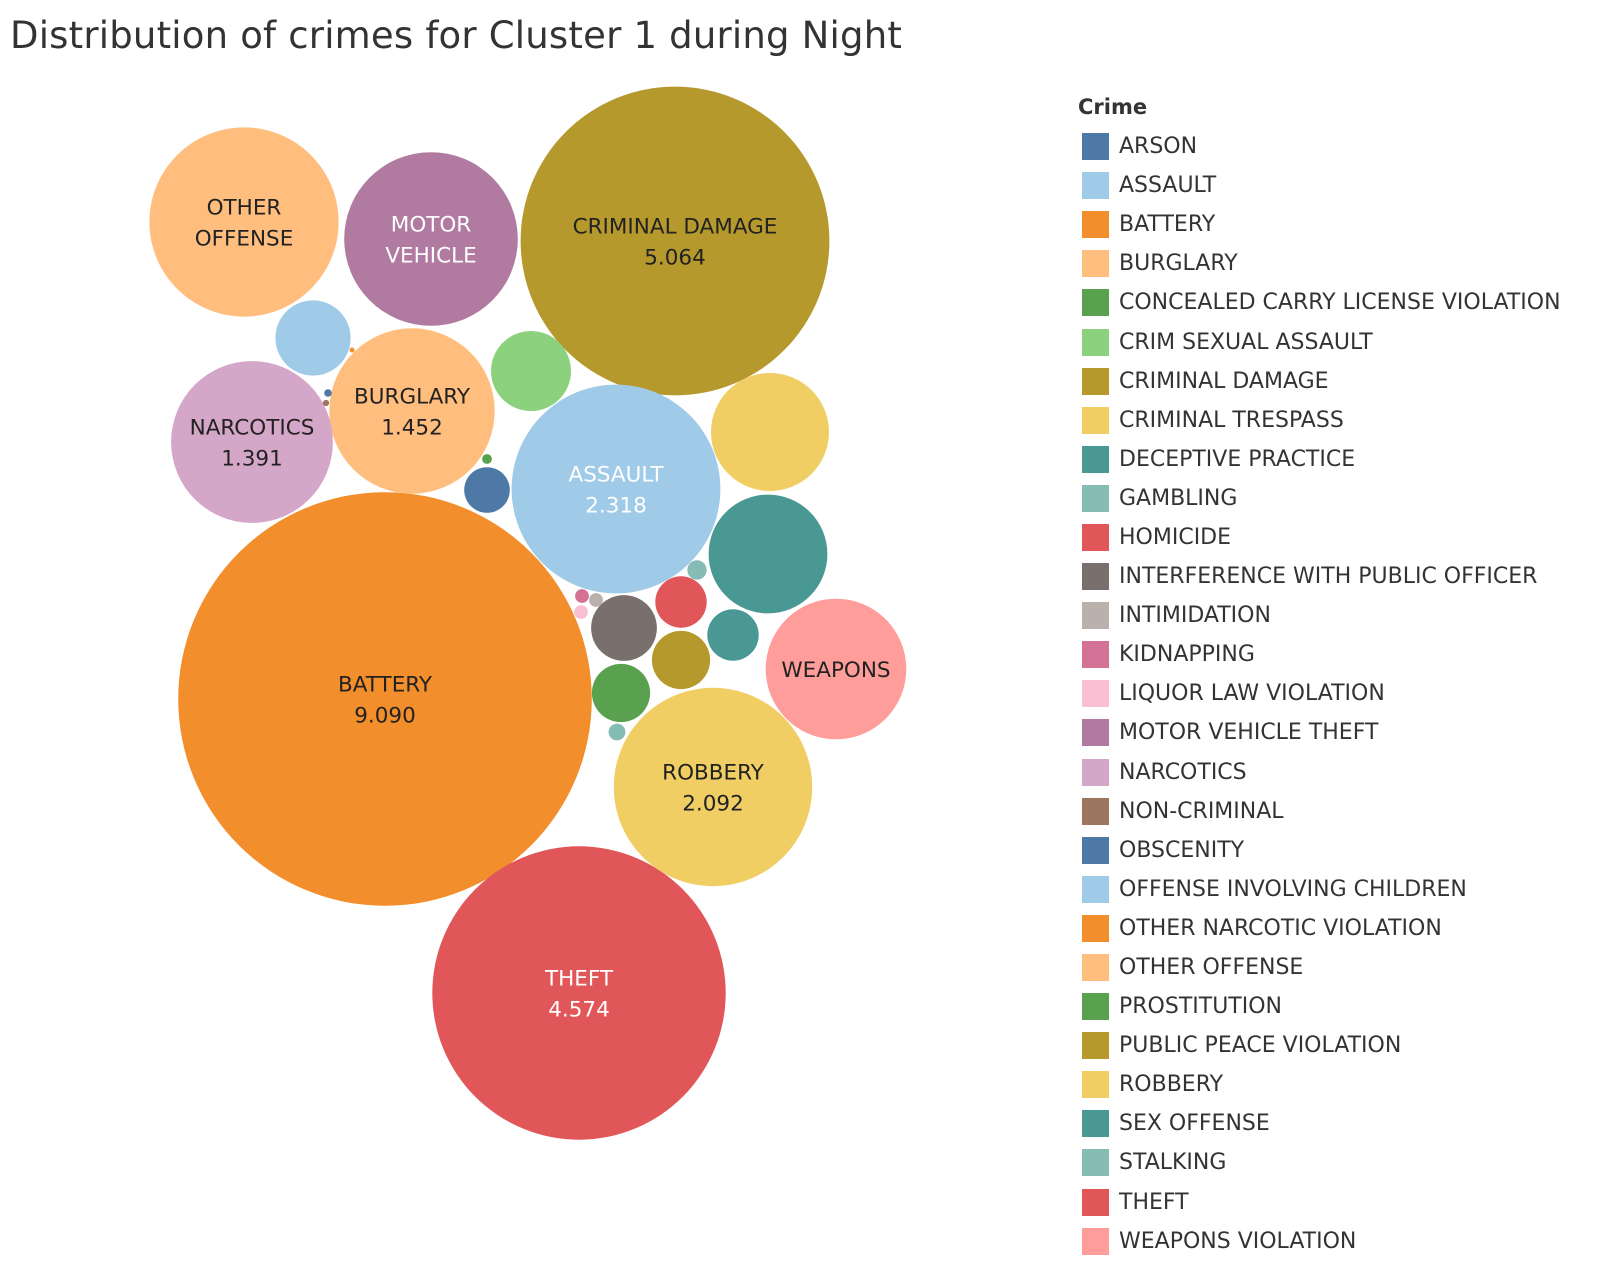 This screenshot has width=1606, height=1282. Describe the element at coordinates (1342, 1045) in the screenshot. I see `legend-item-public-peace-violation: PUBLIC PEACE VIOLATION` at that location.